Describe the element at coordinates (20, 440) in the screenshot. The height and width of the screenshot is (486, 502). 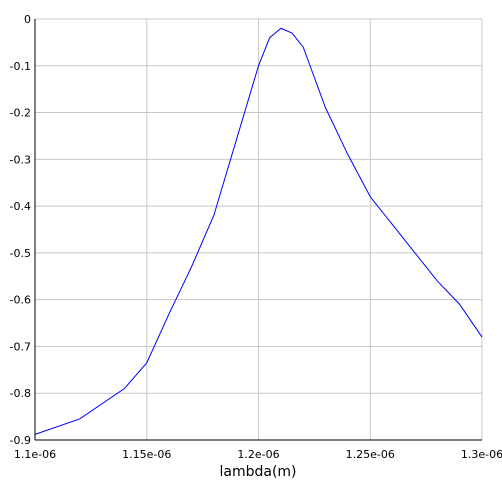
I see `y-tick-label: -0.9` at that location.